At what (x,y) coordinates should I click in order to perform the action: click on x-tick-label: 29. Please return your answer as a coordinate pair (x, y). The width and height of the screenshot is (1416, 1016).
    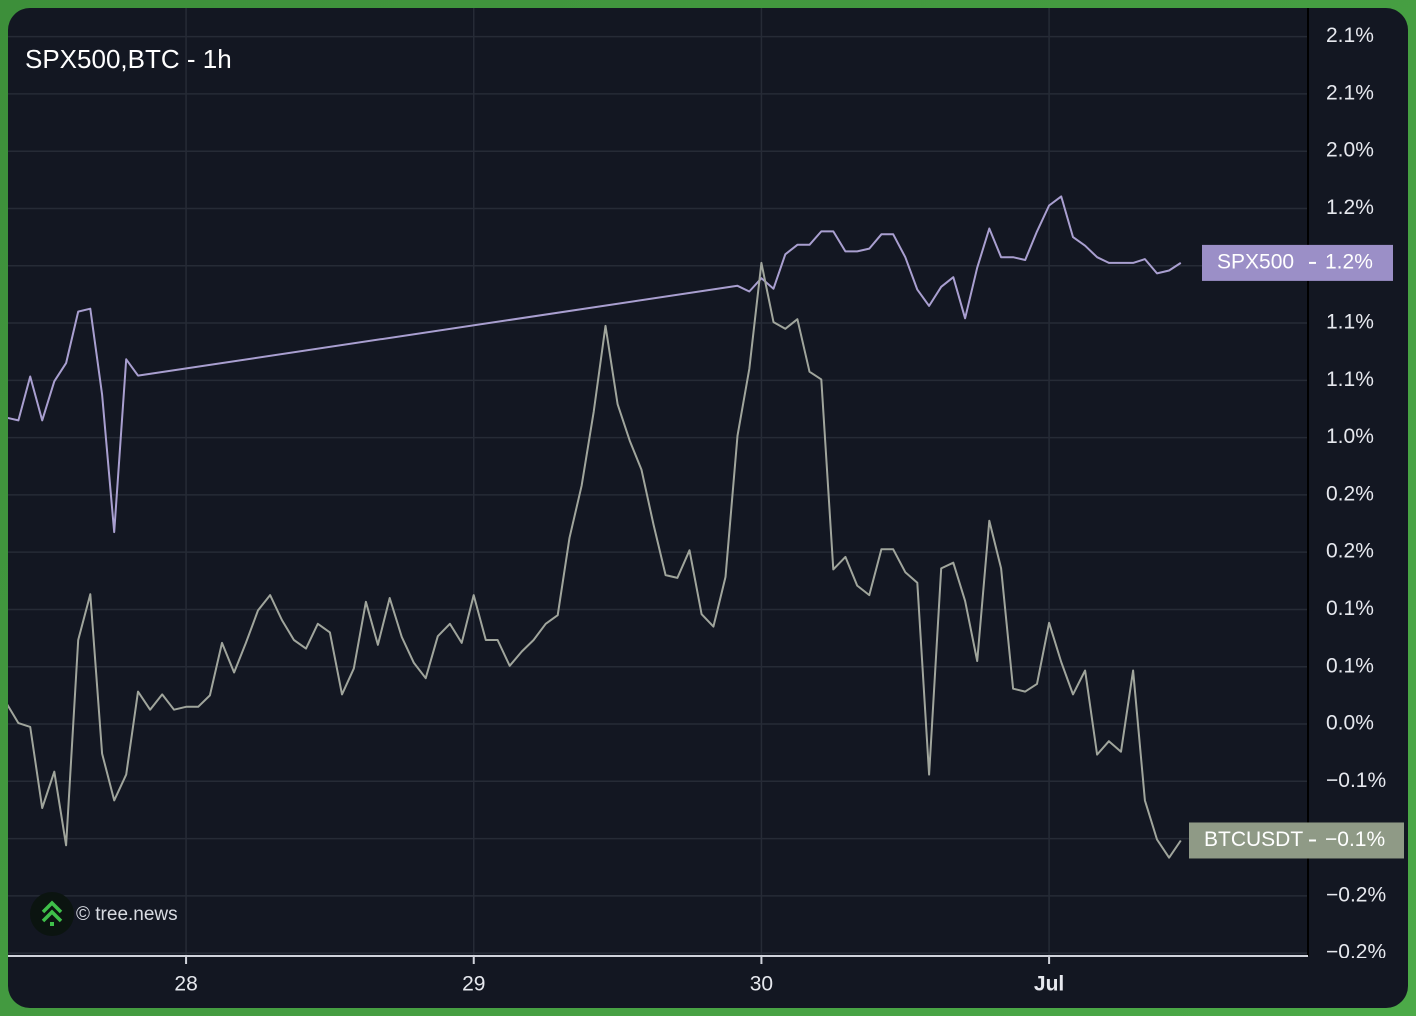
    Looking at the image, I should click on (473, 984).